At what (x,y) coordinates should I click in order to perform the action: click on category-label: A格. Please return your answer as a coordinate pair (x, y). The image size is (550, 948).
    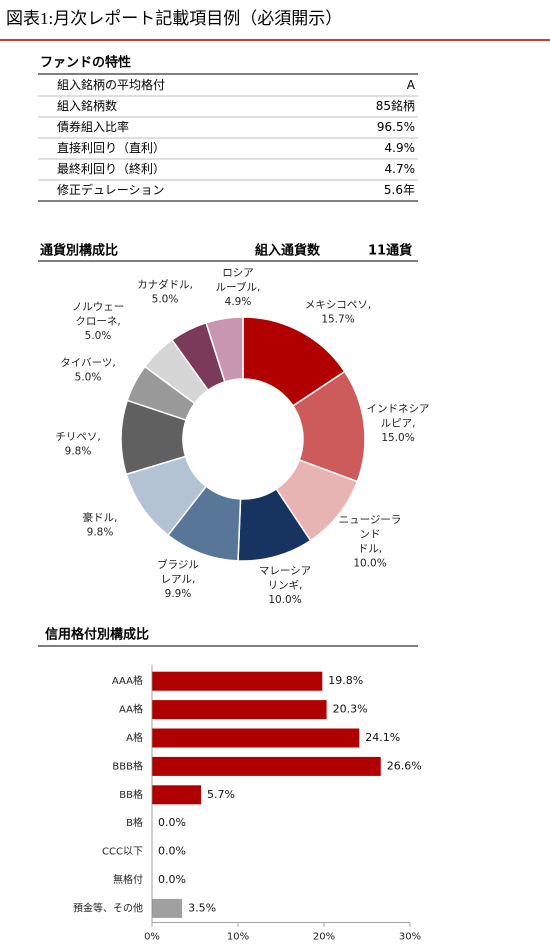
    Looking at the image, I should click on (134, 737).